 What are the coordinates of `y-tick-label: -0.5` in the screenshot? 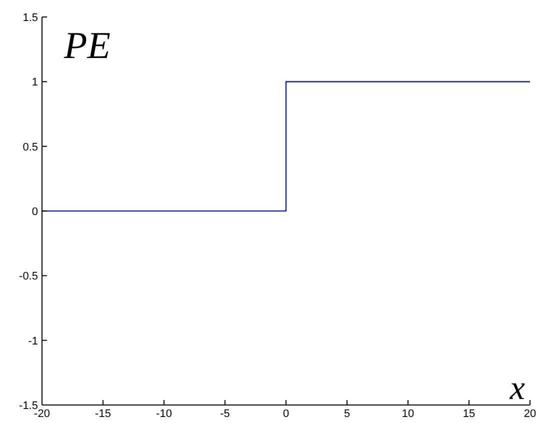 It's located at (28, 276).